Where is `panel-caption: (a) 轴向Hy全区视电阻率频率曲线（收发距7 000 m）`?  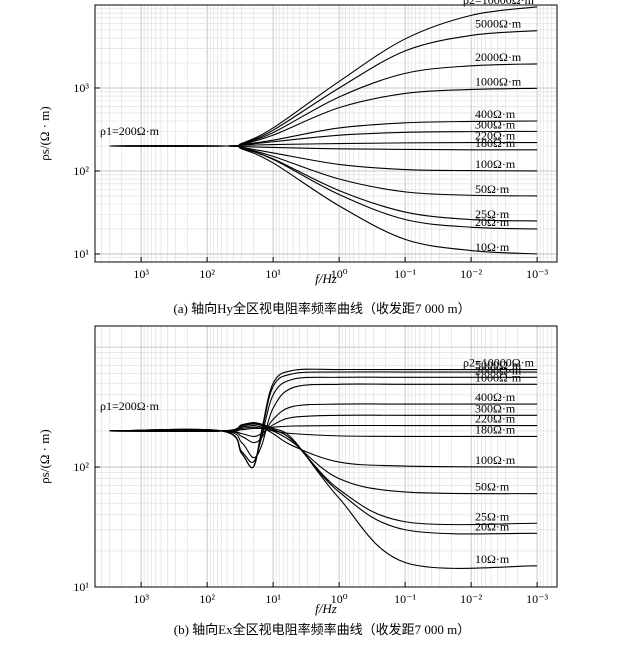 panel-caption: (a) 轴向Hy全区视电阻率频率曲线（收发距7 000 m） is located at coordinates (321, 308).